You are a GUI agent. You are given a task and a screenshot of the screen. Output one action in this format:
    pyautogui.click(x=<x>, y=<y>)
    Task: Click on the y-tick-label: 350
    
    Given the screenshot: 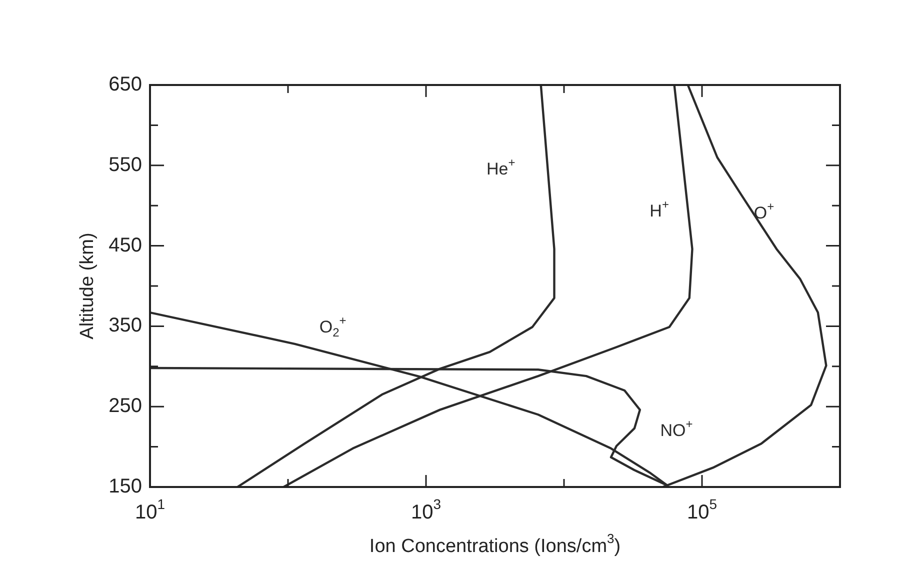 What is the action you would take?
    pyautogui.click(x=125, y=325)
    